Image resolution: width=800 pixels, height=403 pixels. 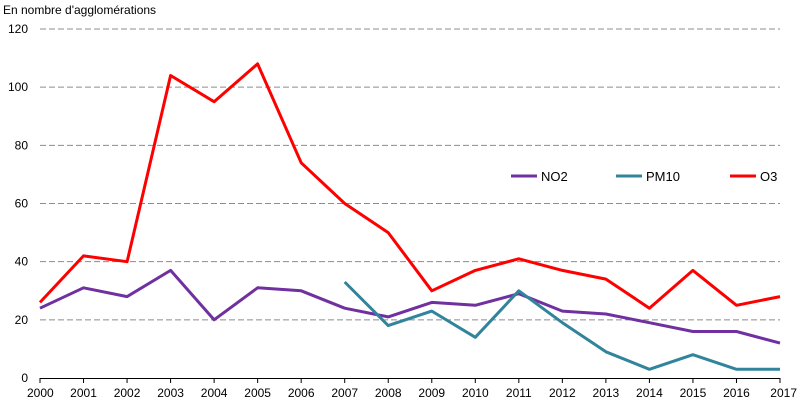 I want to click on x-tick-label: 2017, so click(x=783, y=393).